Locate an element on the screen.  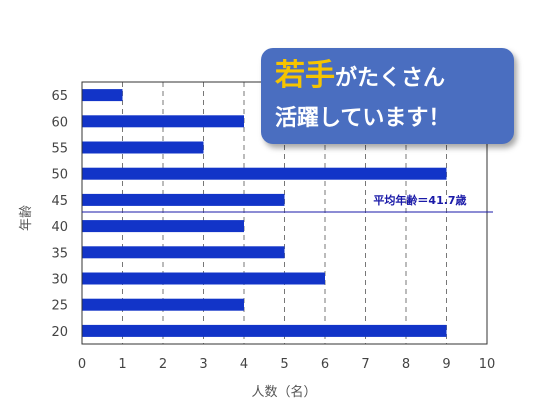
x-tick-label: 0 is located at coordinates (82, 364).